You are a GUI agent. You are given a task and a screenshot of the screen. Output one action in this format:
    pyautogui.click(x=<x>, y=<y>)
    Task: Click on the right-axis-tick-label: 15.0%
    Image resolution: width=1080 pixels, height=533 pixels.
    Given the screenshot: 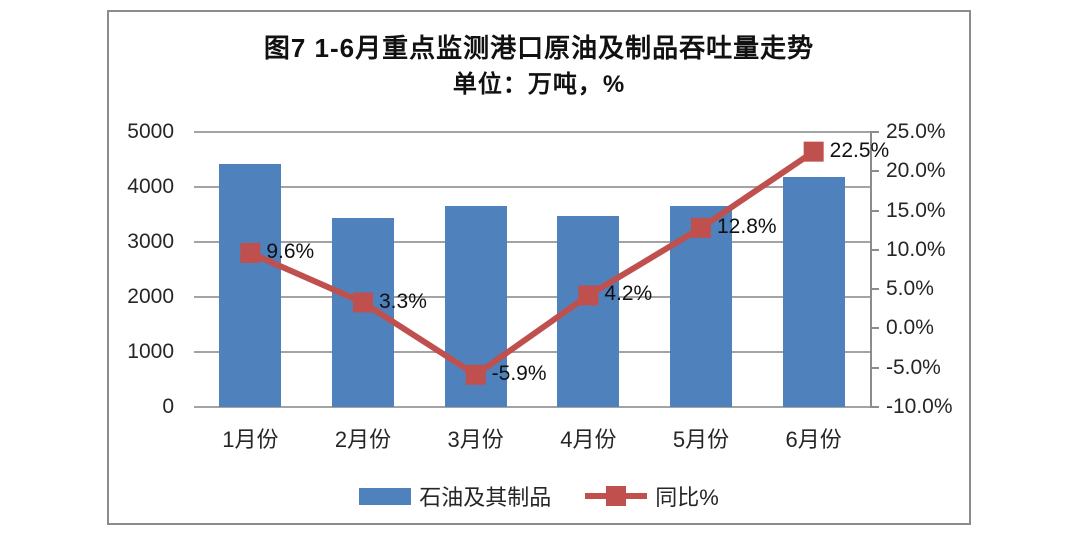 What is the action you would take?
    pyautogui.click(x=916, y=210)
    